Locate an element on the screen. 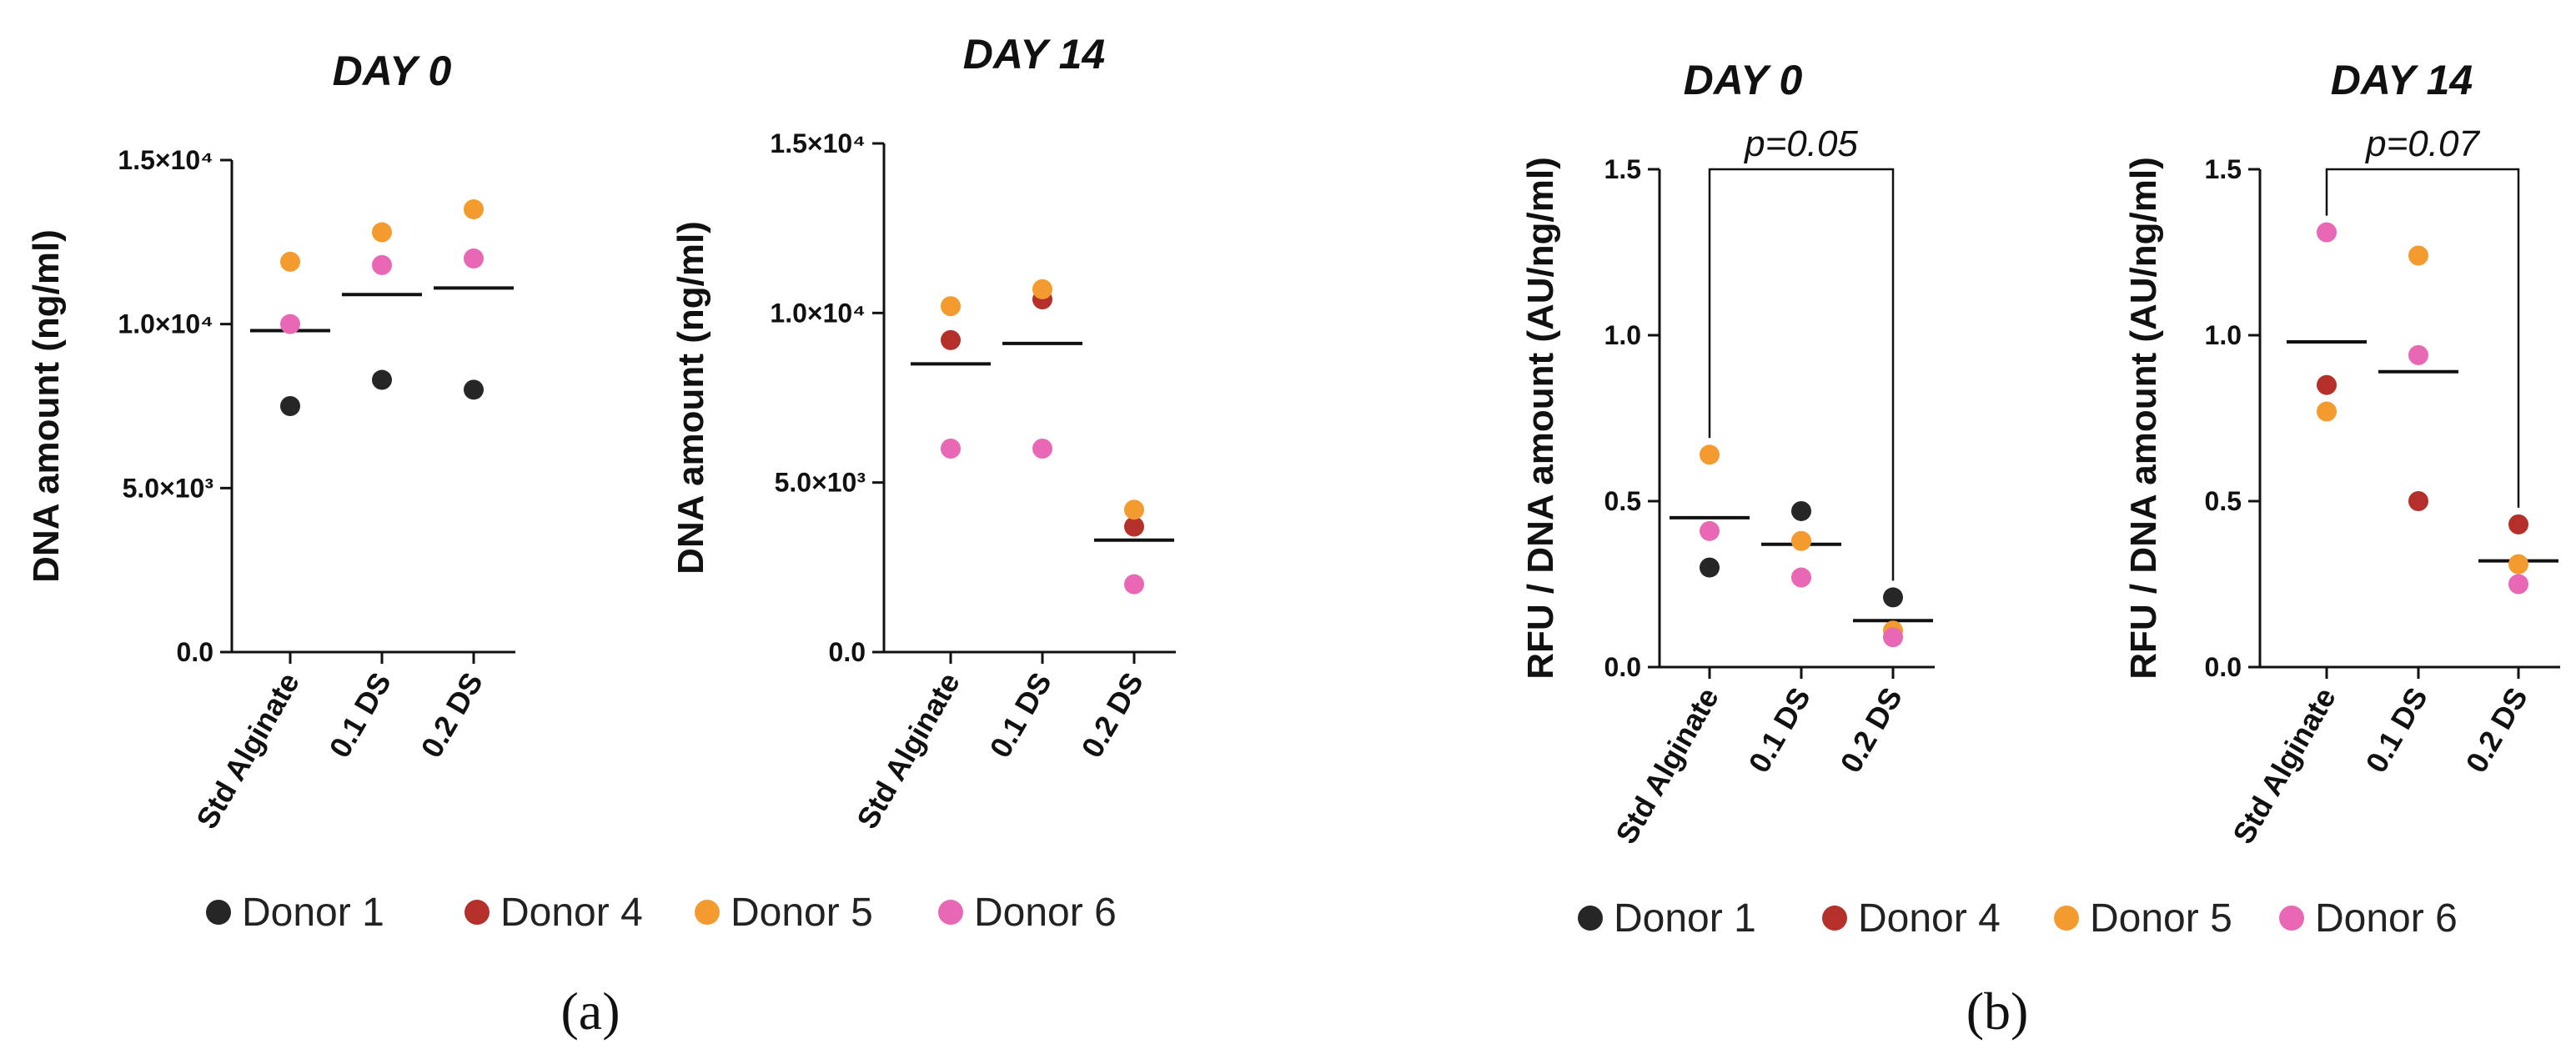  p-value-label: p=0.05 is located at coordinates (1800, 143).